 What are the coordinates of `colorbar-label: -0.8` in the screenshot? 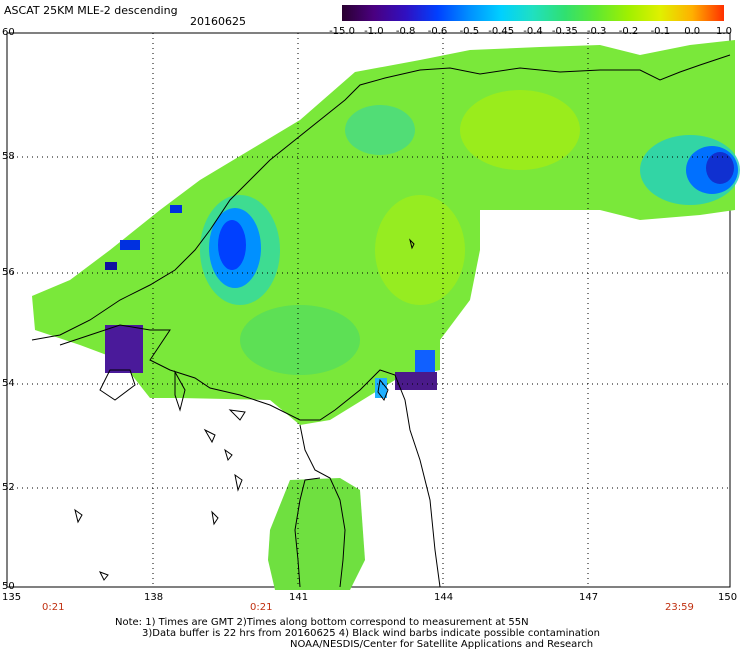 It's located at (405, 31).